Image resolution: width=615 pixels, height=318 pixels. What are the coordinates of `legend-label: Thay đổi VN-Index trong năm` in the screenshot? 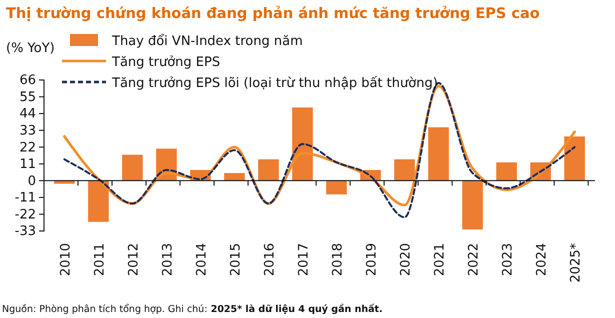 It's located at (207, 41).